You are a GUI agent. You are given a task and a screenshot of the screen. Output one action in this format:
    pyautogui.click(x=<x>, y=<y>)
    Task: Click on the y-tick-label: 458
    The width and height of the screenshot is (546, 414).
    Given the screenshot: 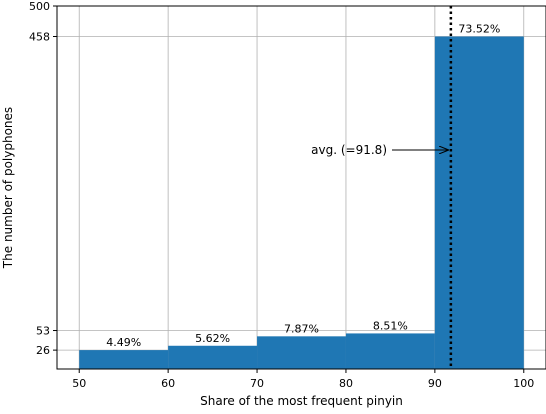 What is the action you would take?
    pyautogui.click(x=39, y=36)
    